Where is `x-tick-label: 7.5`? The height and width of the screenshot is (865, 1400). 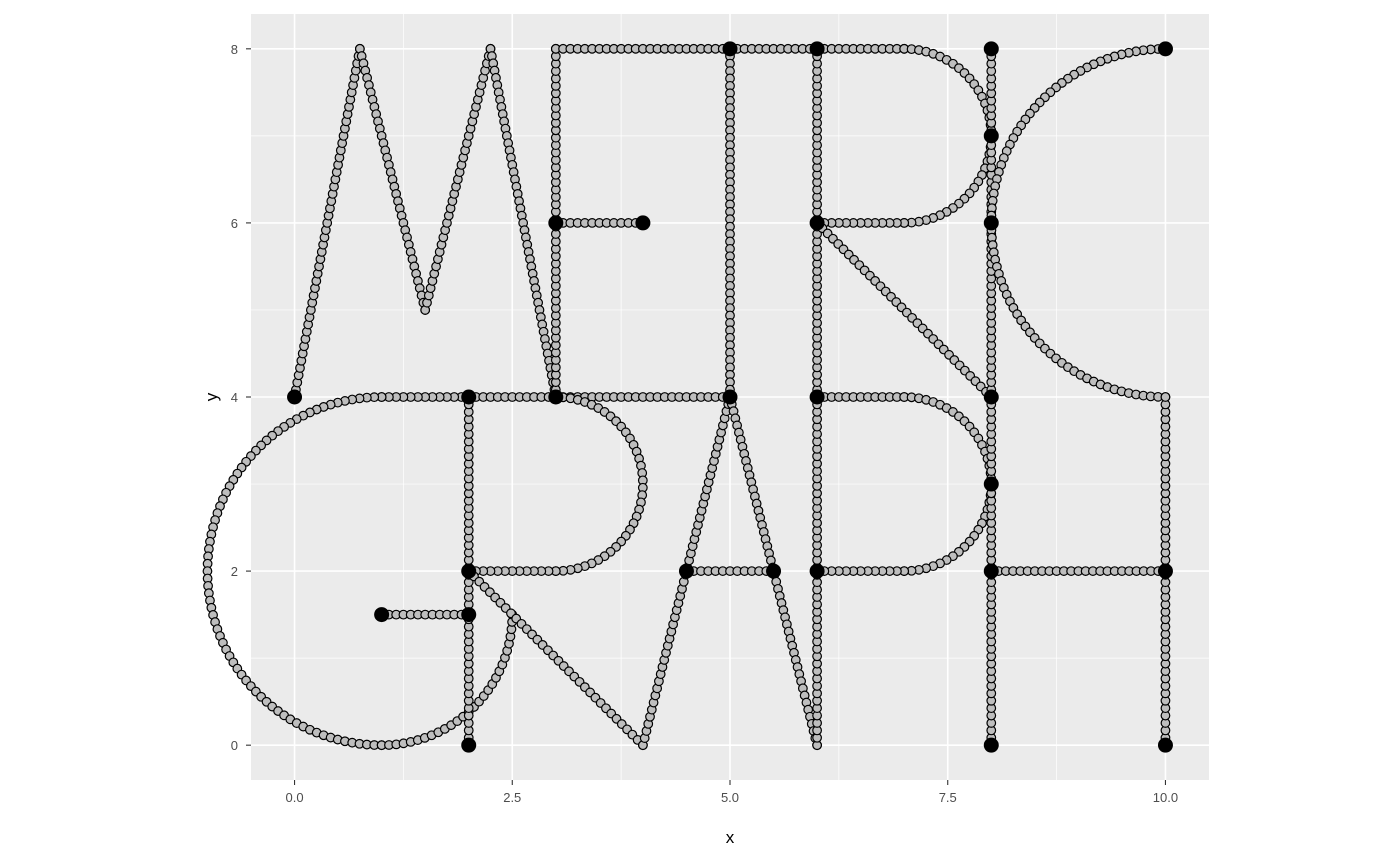 x-tick-label: 7.5 is located at coordinates (948, 797).